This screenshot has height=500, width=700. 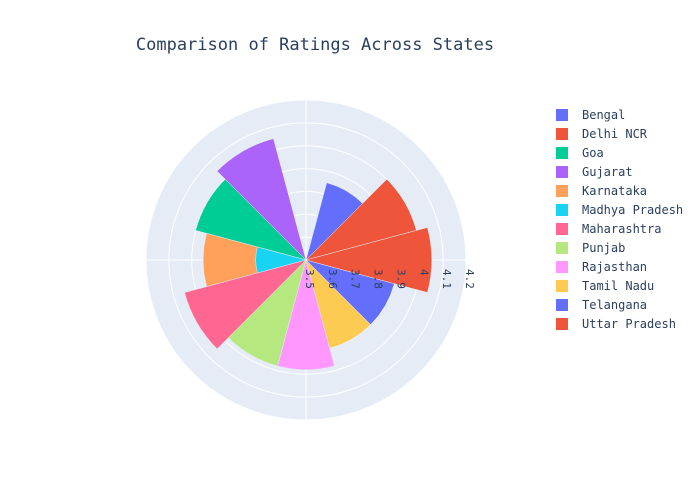 What do you see at coordinates (469, 279) in the screenshot?
I see `radial-tick-label: 4.2` at bounding box center [469, 279].